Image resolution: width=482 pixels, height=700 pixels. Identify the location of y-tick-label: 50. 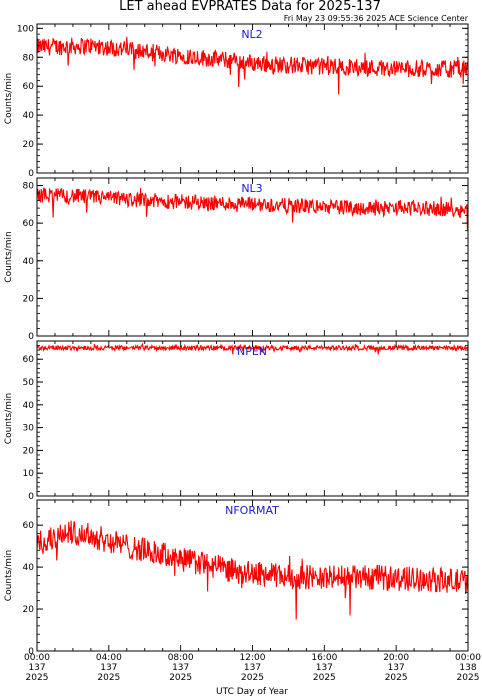
(29, 383).